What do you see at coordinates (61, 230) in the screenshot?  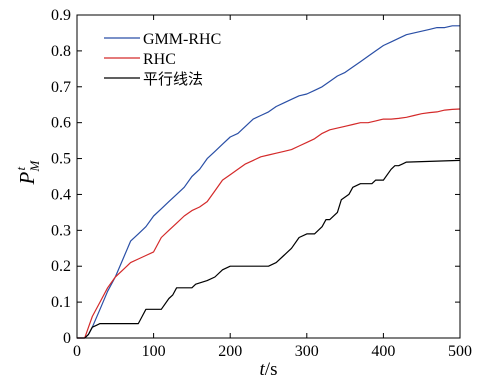 I see `y-tick-label: 0.3` at bounding box center [61, 230].